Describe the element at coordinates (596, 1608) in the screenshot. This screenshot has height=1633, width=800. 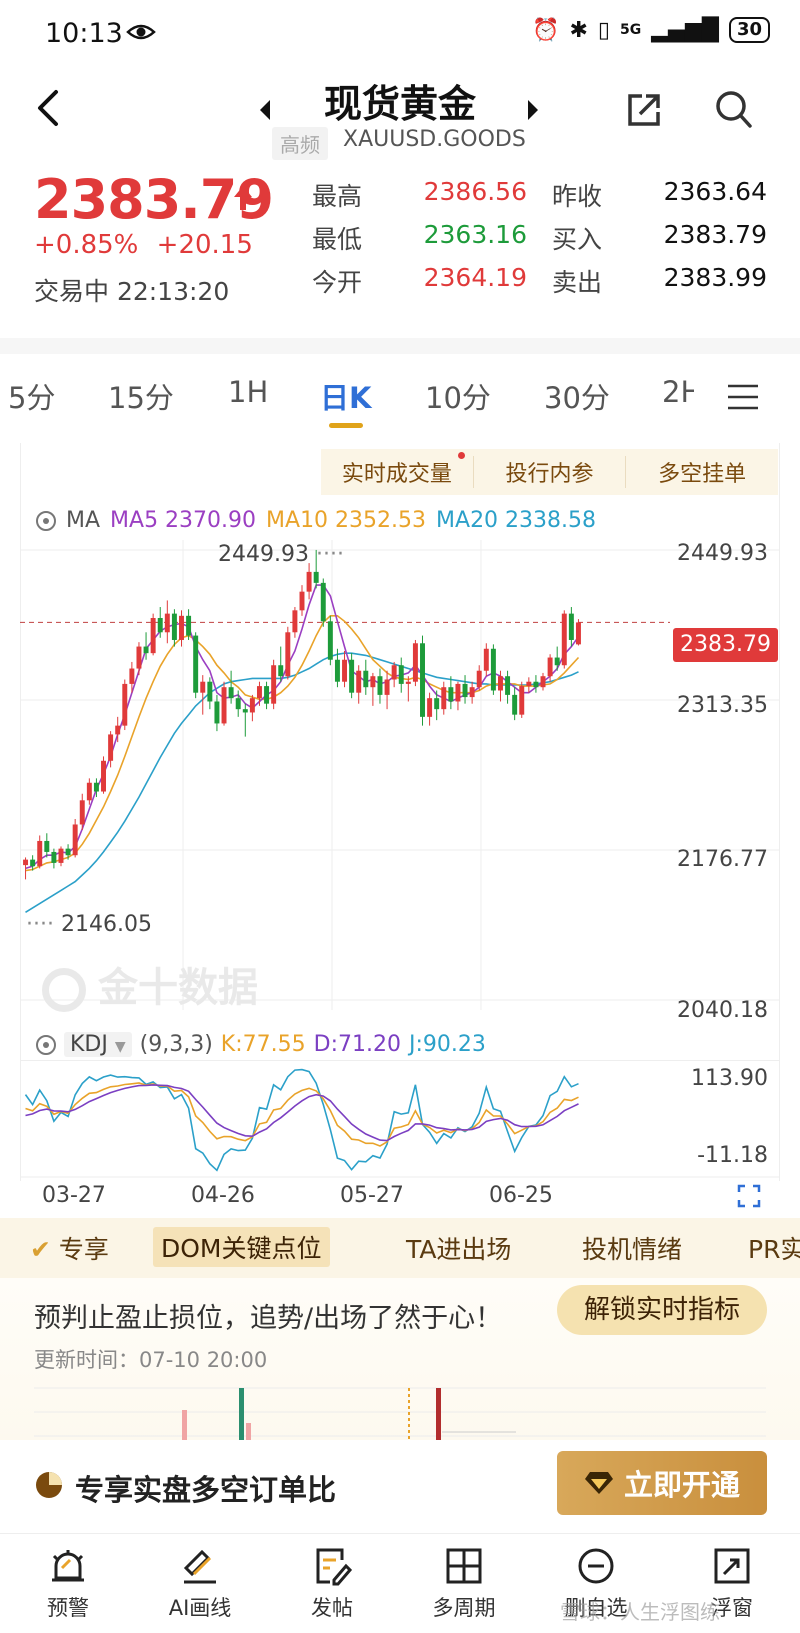
I see `nav-remove-watchlist-label: 删自选` at that location.